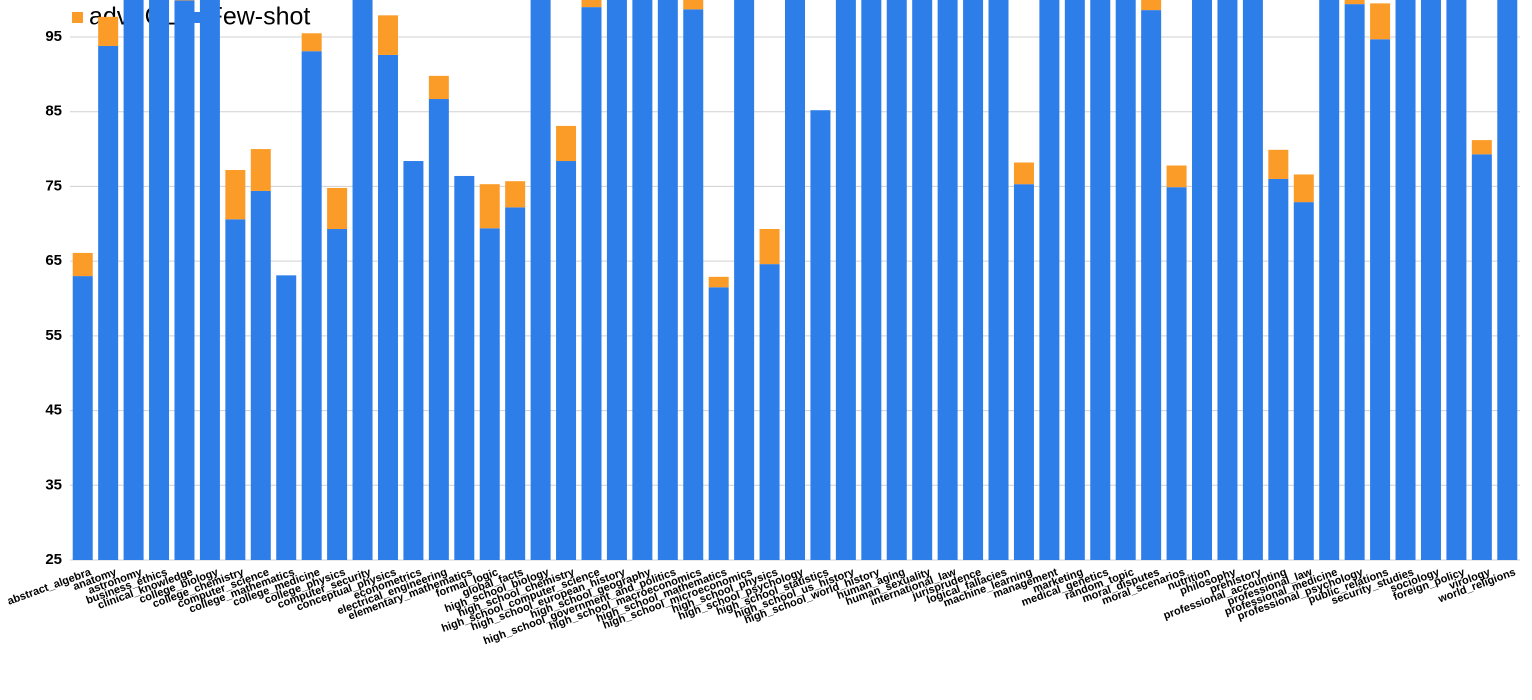 The image size is (1532, 700). Describe the element at coordinates (53, 260) in the screenshot. I see `y-tick-label: 65` at that location.